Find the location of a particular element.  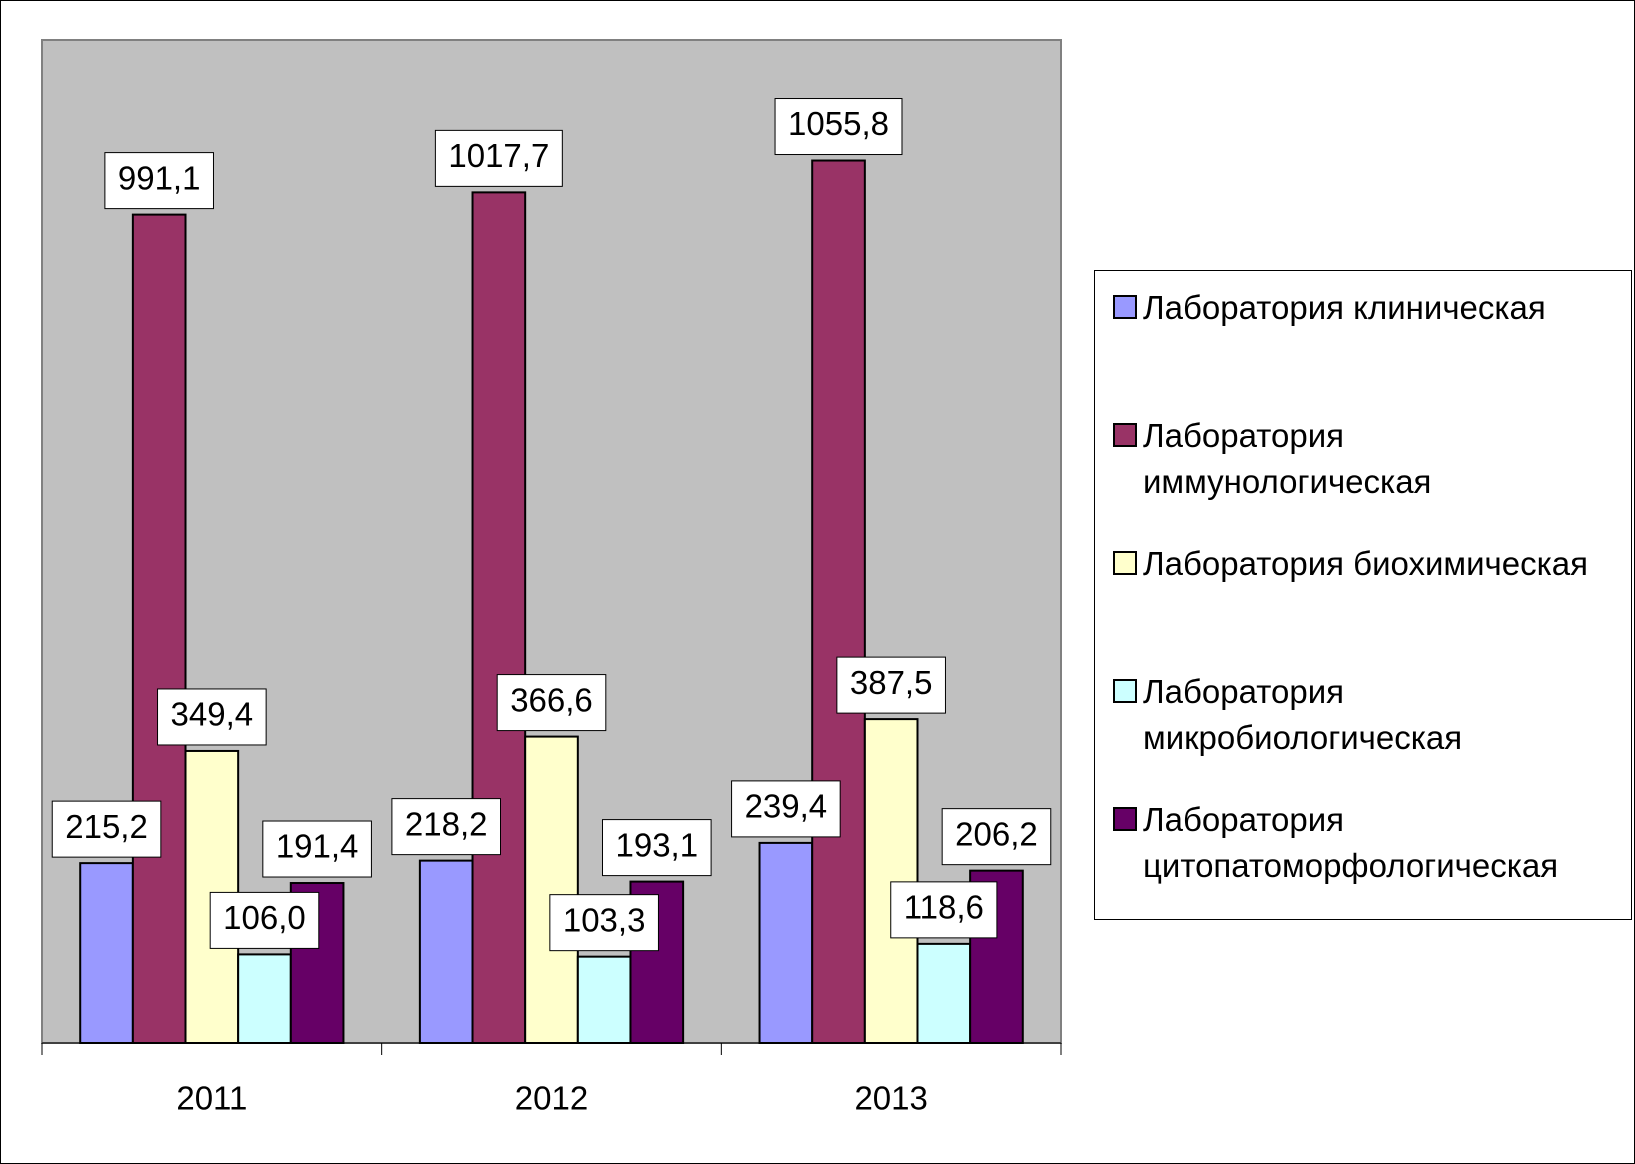

data-label-text: 991,1 is located at coordinates (159, 177).